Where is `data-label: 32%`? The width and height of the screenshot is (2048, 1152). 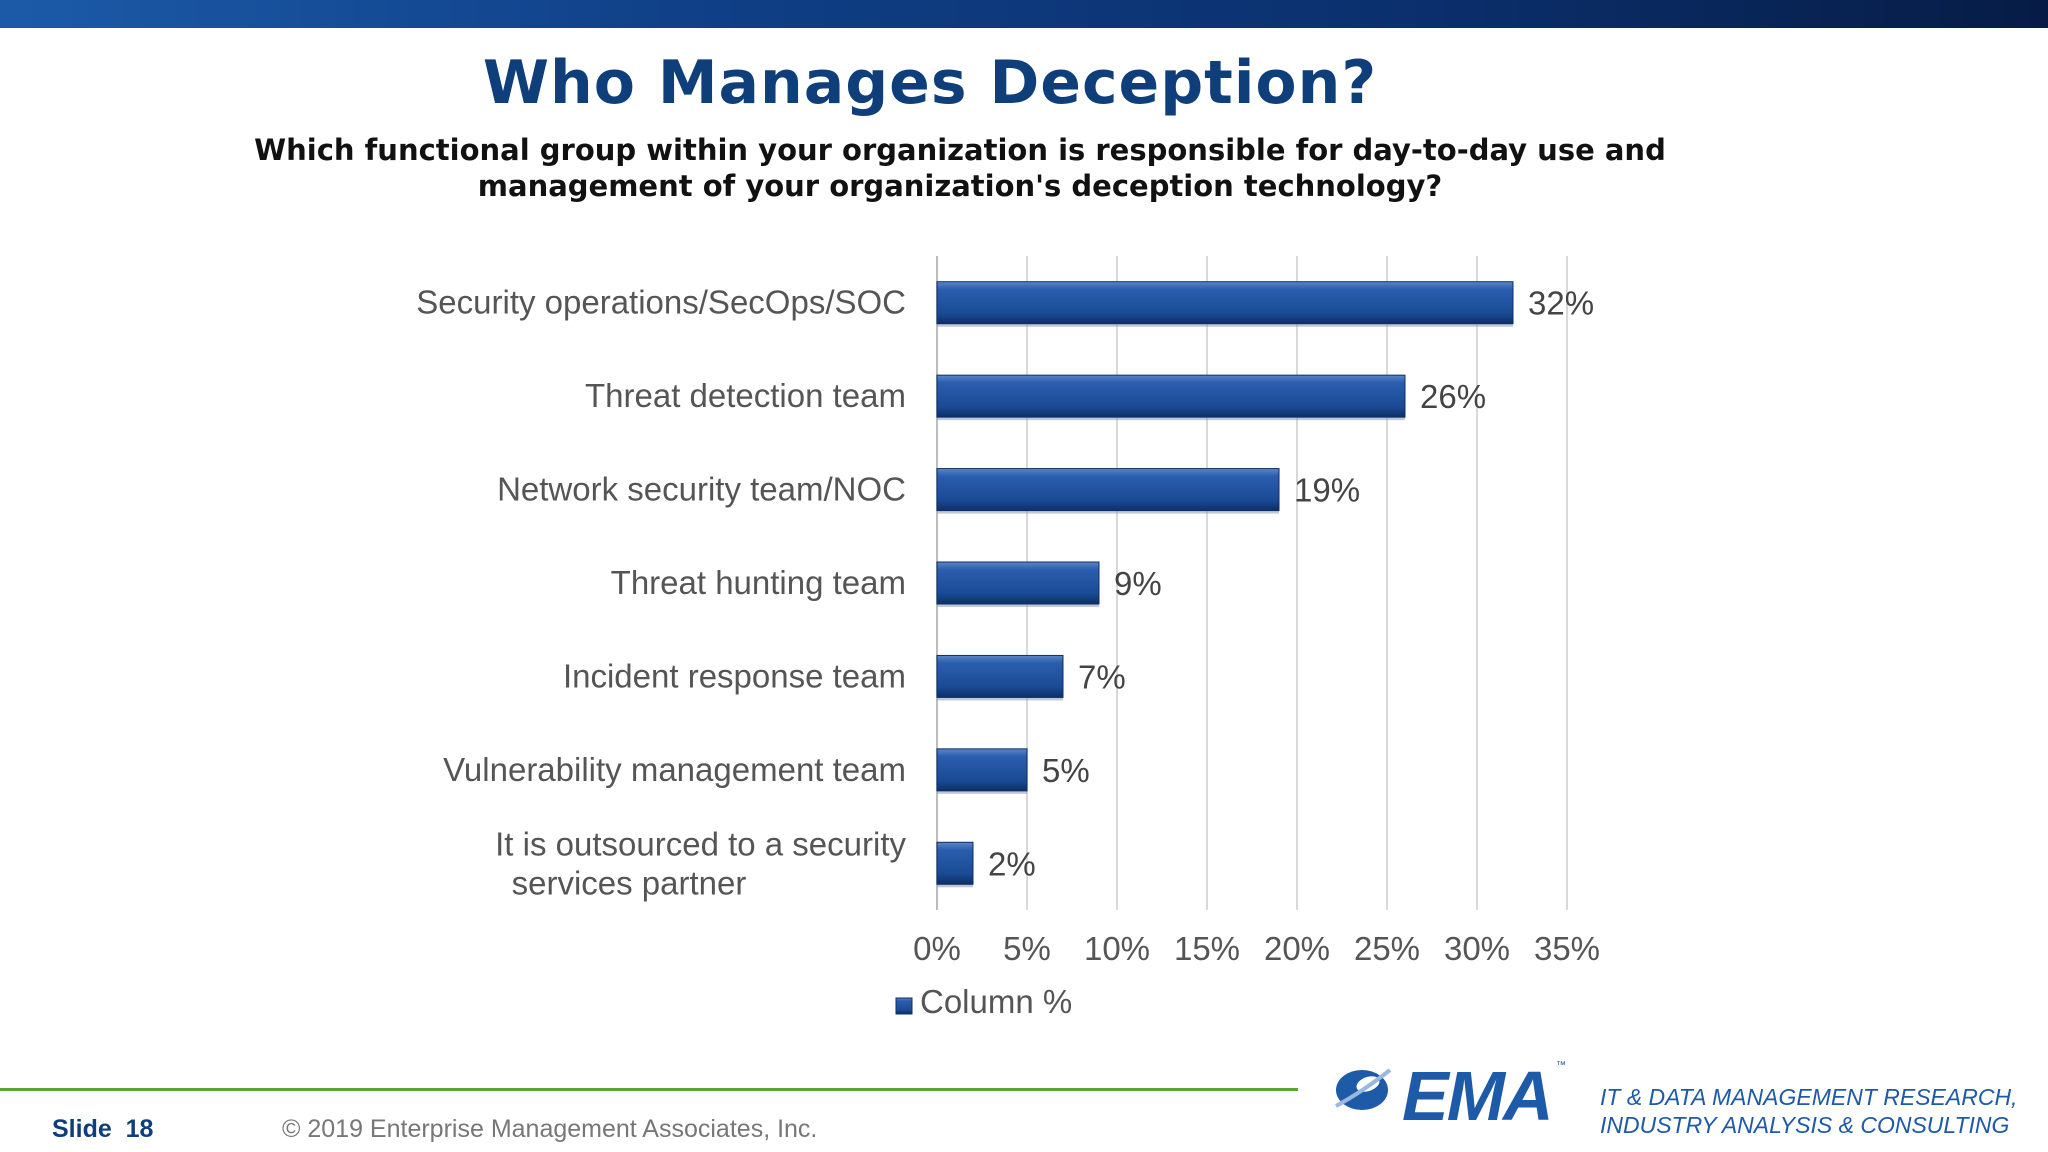 data-label: 32% is located at coordinates (1561, 303).